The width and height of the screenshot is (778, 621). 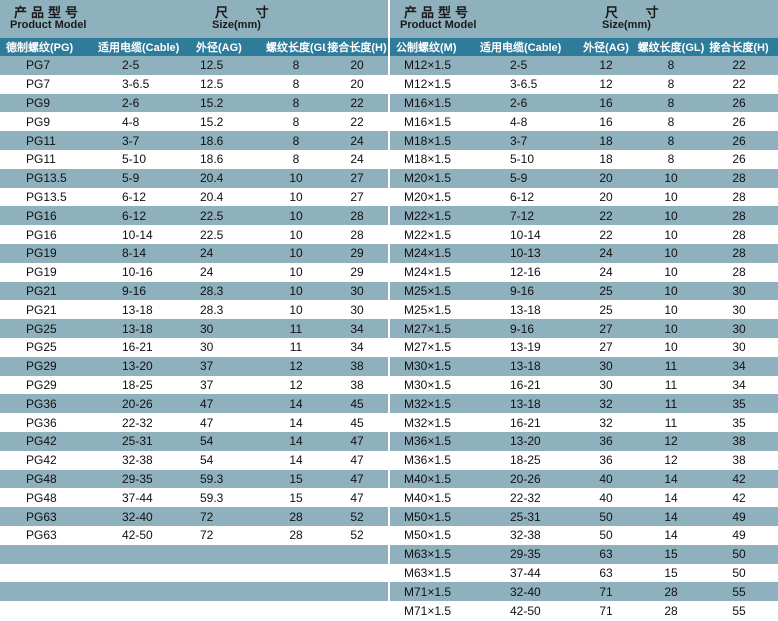 What do you see at coordinates (41, 234) in the screenshot?
I see `cell-thread: PG16` at bounding box center [41, 234].